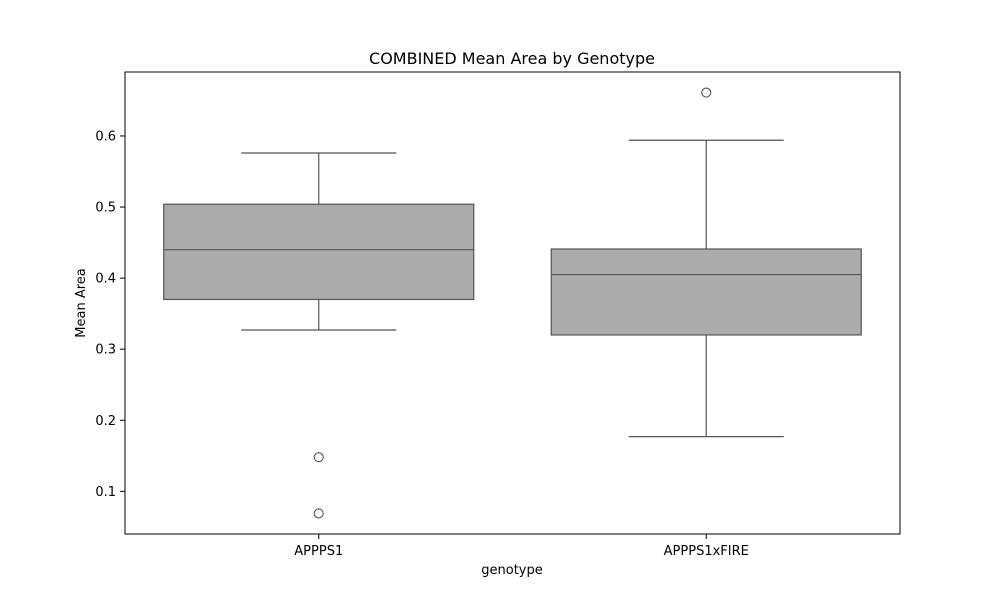  What do you see at coordinates (512, 58) in the screenshot?
I see `chart-title: COMBINED Mean Area by Genotype` at bounding box center [512, 58].